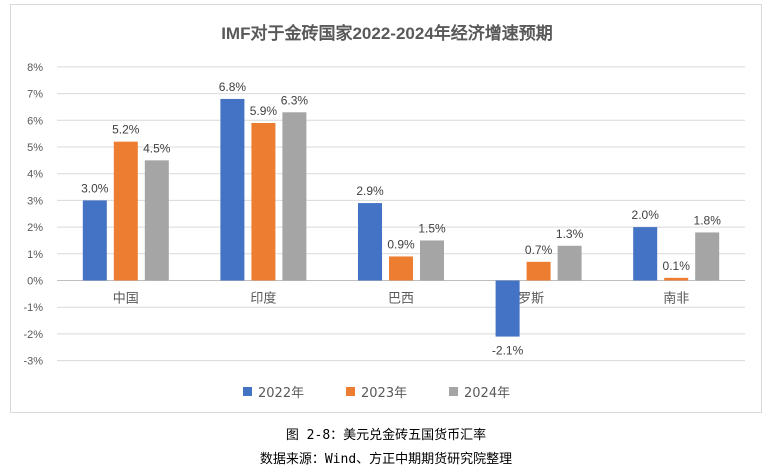 The image size is (772, 472). Describe the element at coordinates (432, 228) in the screenshot. I see `data-label: 1.5%` at that location.